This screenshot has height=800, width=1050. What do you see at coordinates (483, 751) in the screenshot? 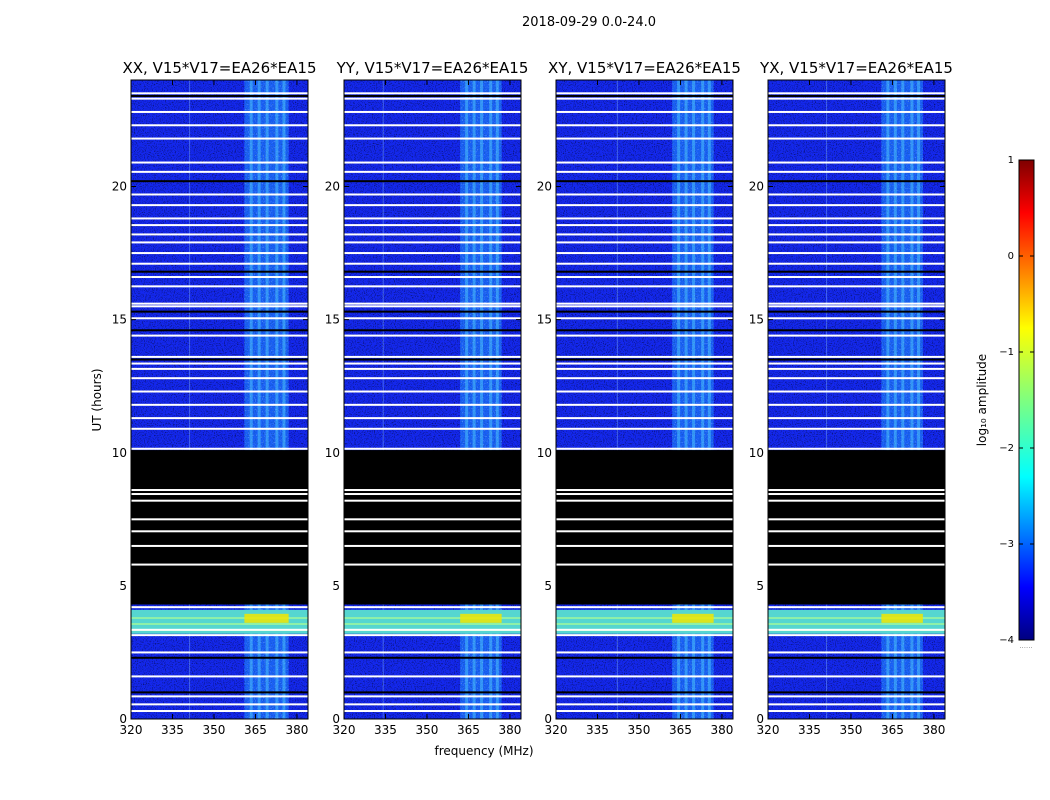
I see `x-axis-label: frequency (MHz)` at bounding box center [483, 751].